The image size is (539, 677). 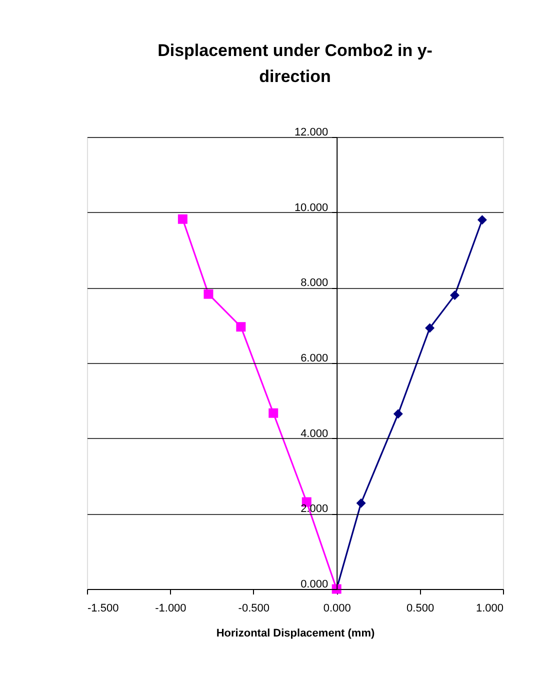 What do you see at coordinates (311, 132) in the screenshot?
I see `y-tick-label: 12.000` at bounding box center [311, 132].